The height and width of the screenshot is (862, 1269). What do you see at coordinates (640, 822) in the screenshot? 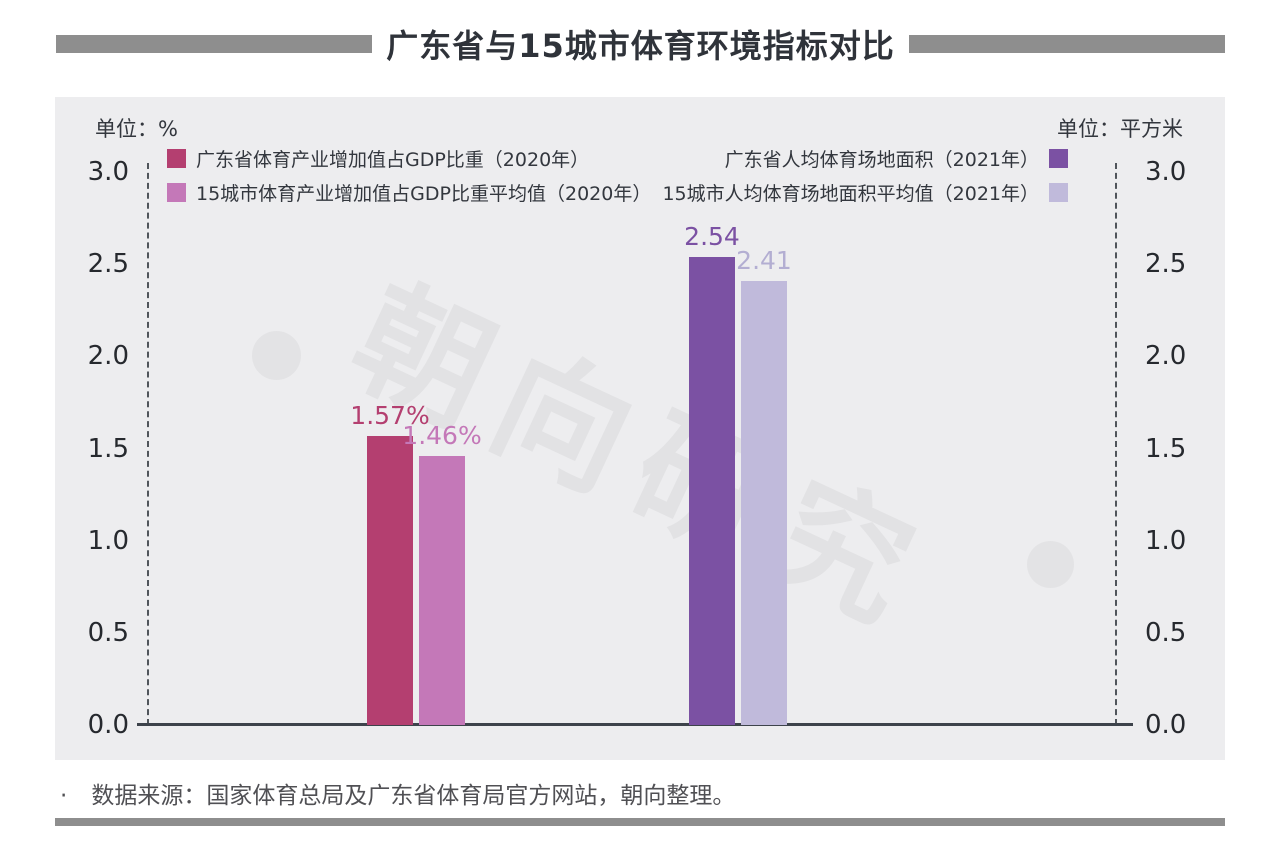
I see `footer-rule` at bounding box center [640, 822].